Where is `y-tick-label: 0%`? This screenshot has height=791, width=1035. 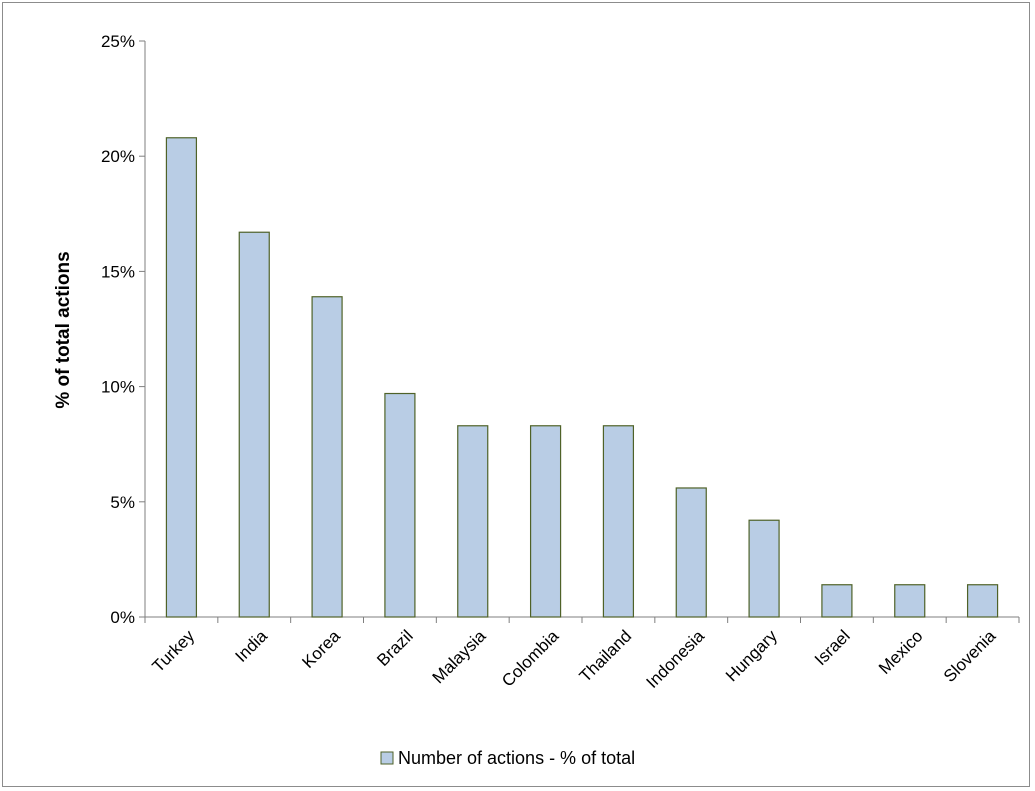
y-tick-label: 0% is located at coordinates (122, 617).